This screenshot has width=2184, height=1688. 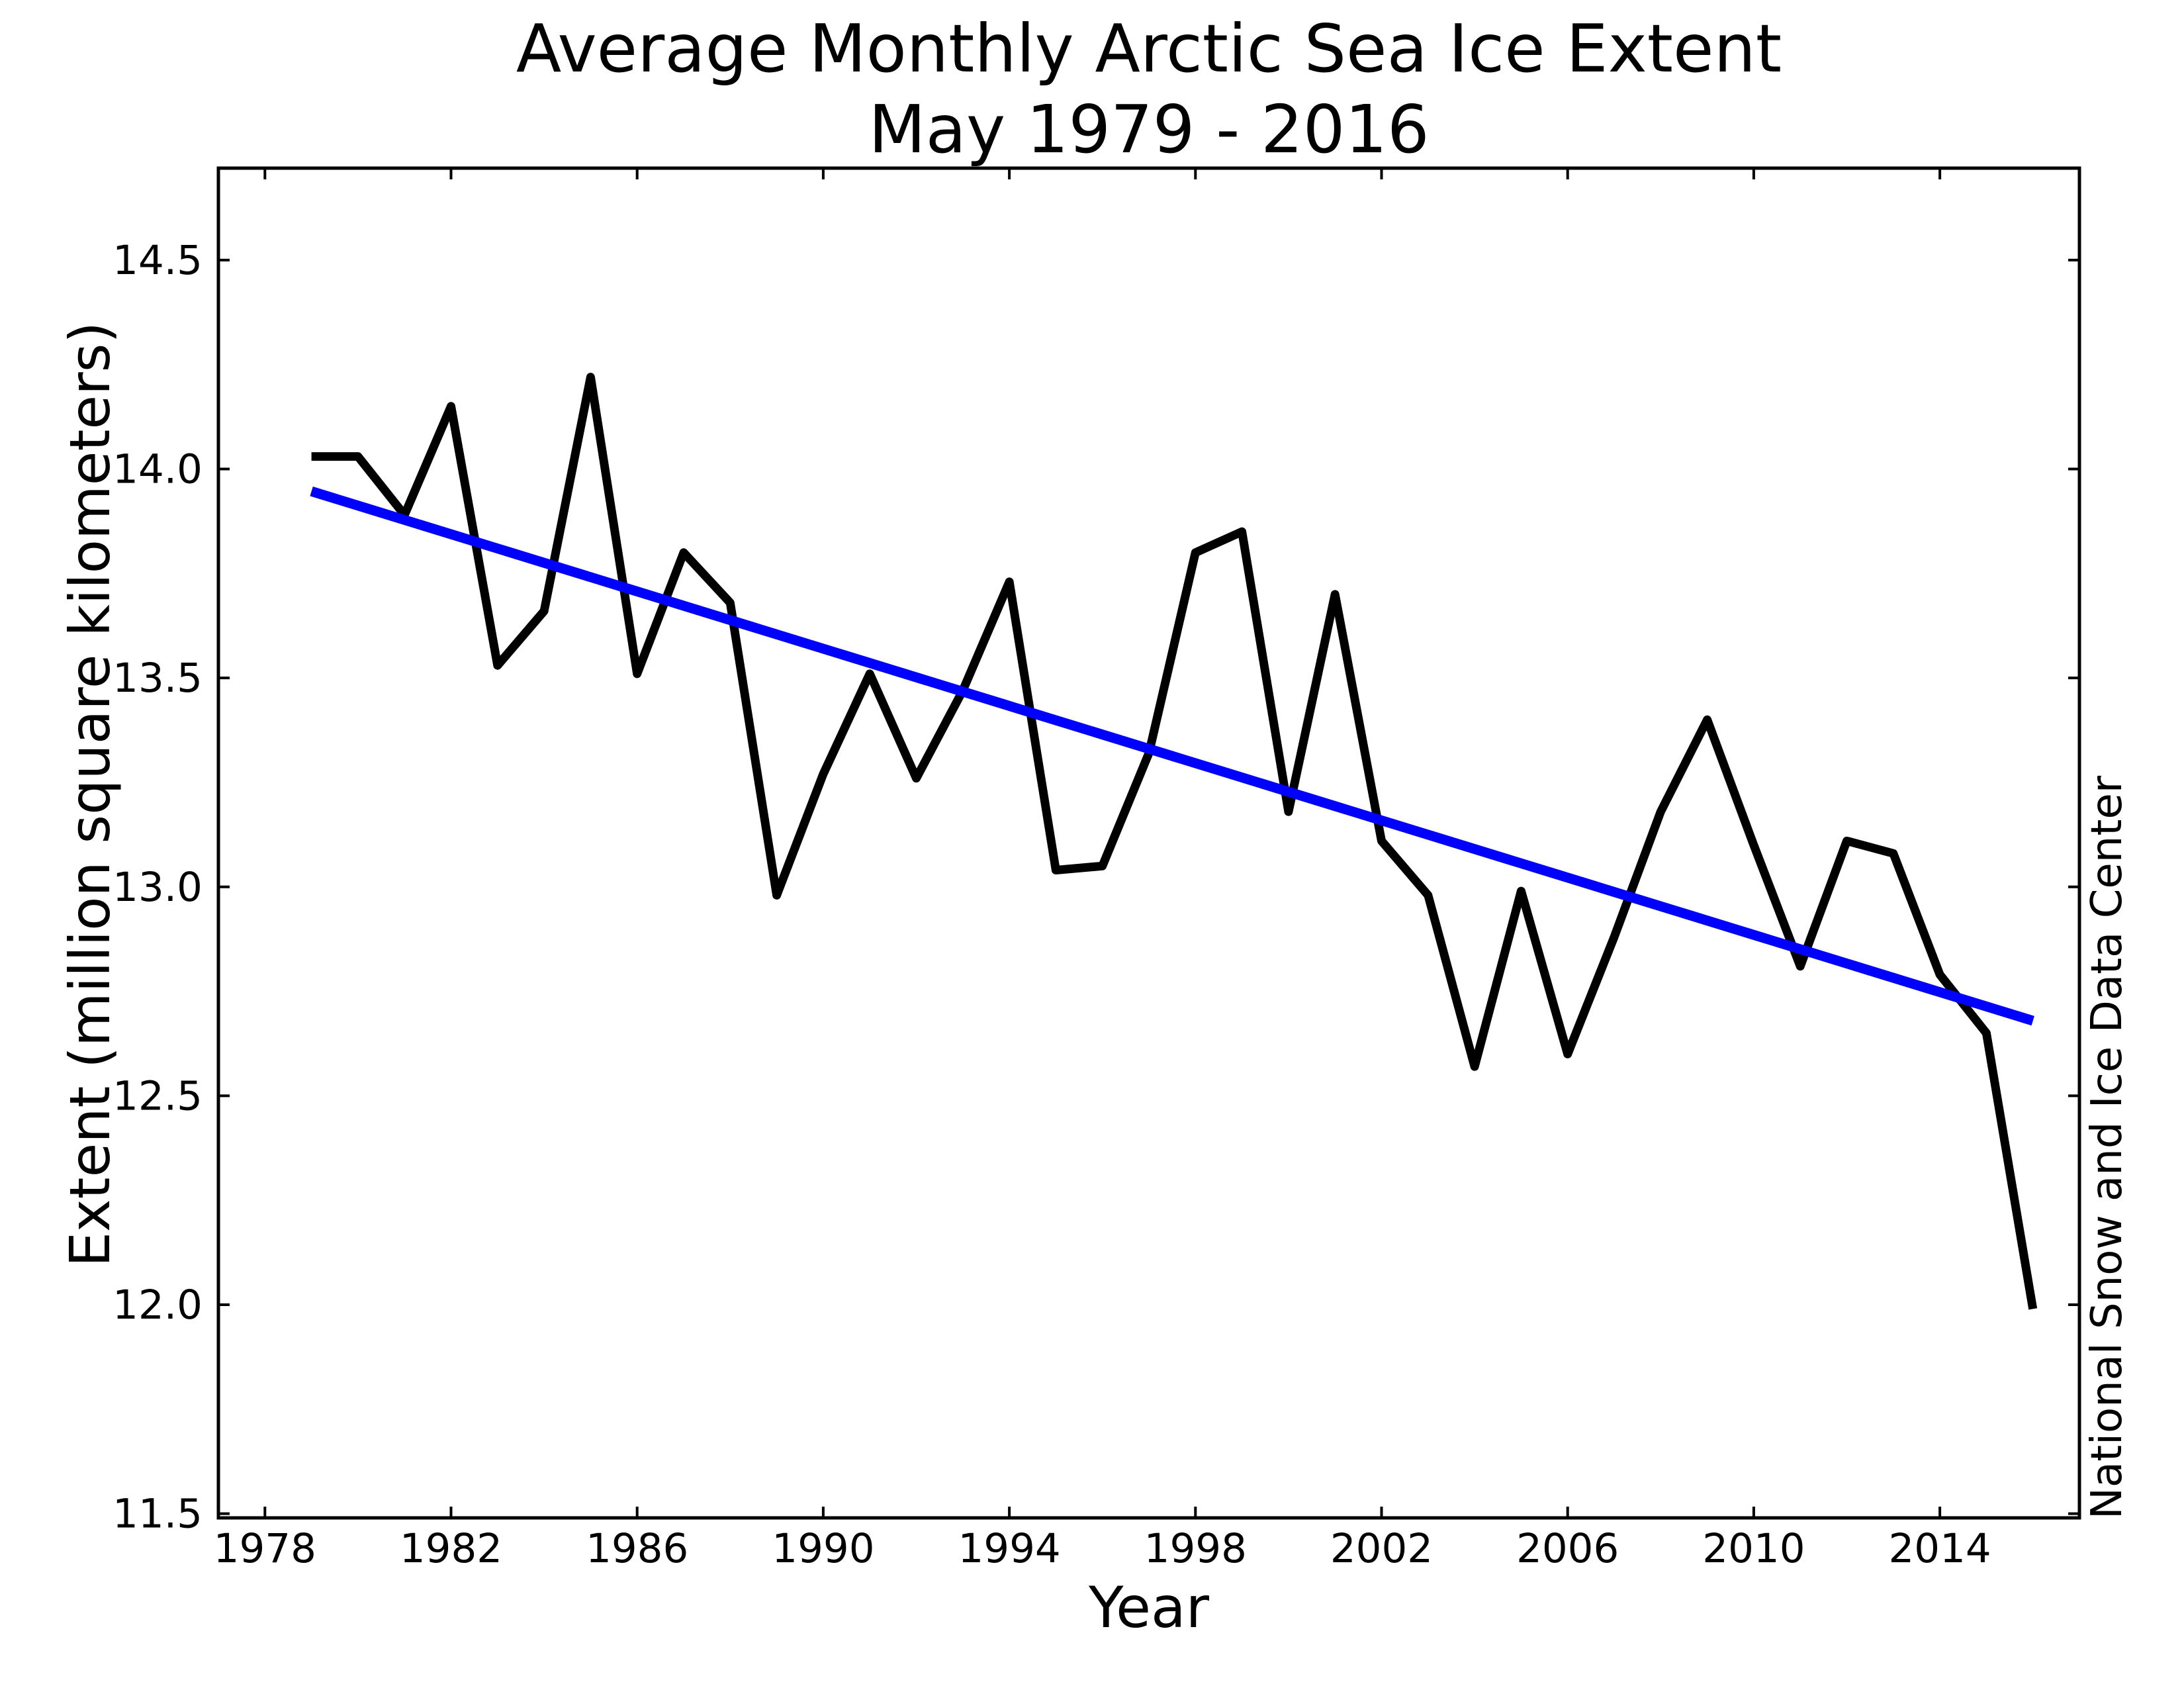 I want to click on x-tick-label: 1990, so click(x=823, y=1548).